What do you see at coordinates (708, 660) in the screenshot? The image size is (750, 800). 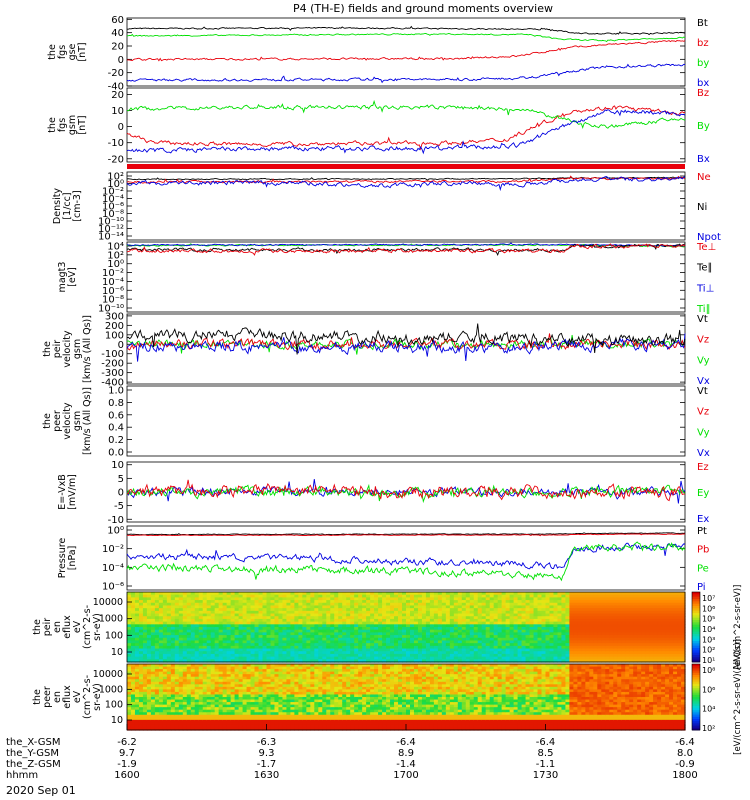 I see `colorbar-tick-label: 10¹` at bounding box center [708, 660].